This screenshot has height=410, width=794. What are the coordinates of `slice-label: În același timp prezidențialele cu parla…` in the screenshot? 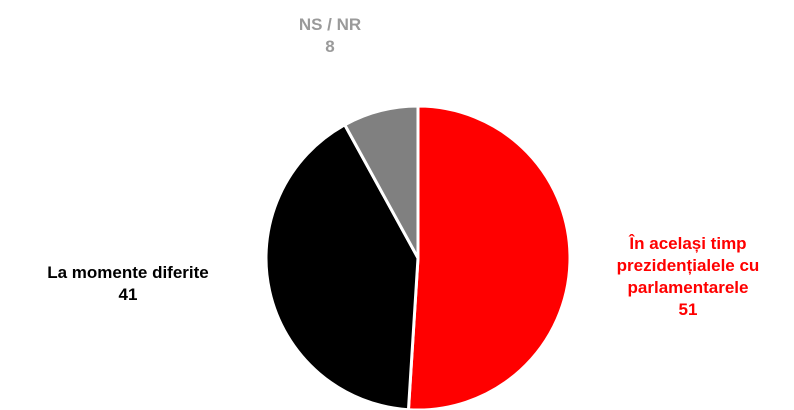 It's located at (688, 277).